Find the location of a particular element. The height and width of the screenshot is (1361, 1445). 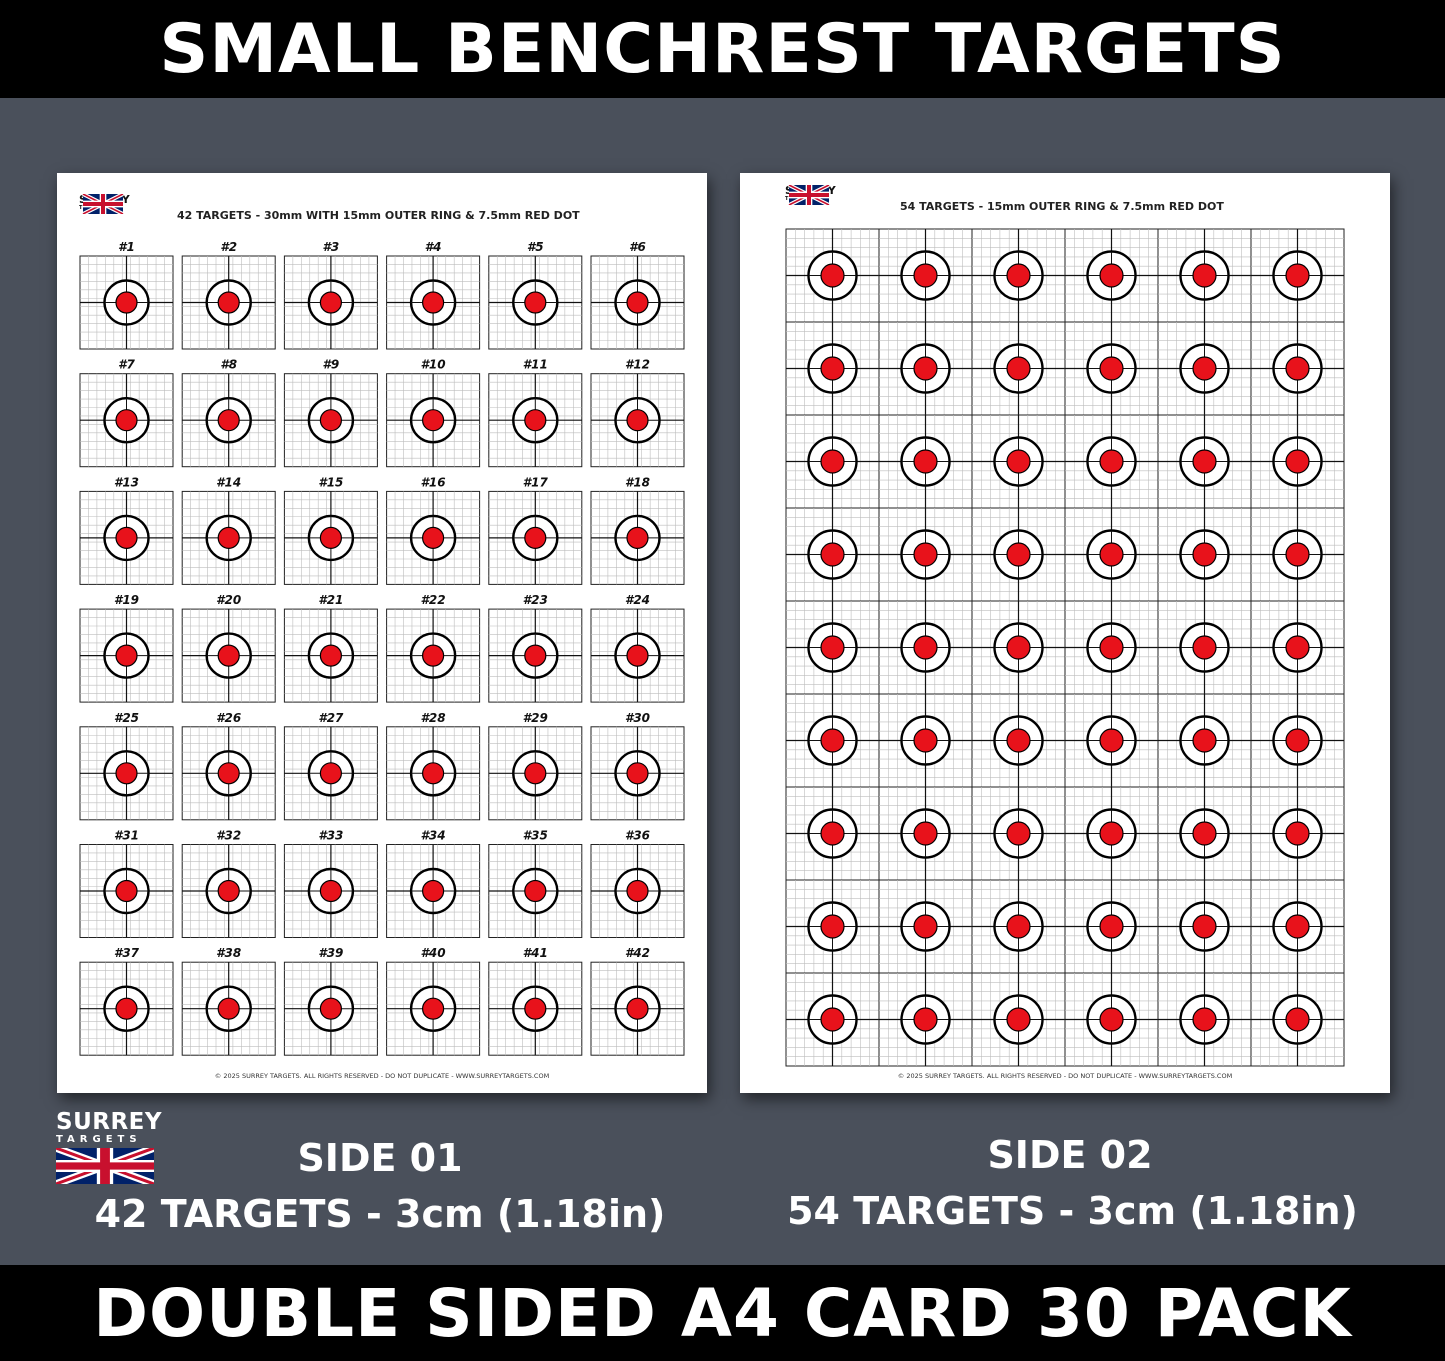

target-number: #41 is located at coordinates (535, 953).